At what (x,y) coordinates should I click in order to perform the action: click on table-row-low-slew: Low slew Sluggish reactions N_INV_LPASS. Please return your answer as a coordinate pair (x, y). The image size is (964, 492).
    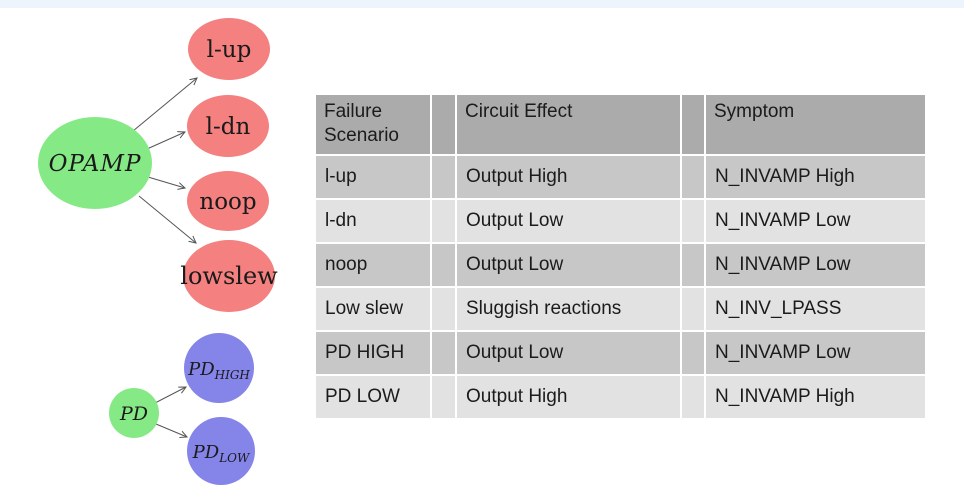
    Looking at the image, I should click on (620, 309).